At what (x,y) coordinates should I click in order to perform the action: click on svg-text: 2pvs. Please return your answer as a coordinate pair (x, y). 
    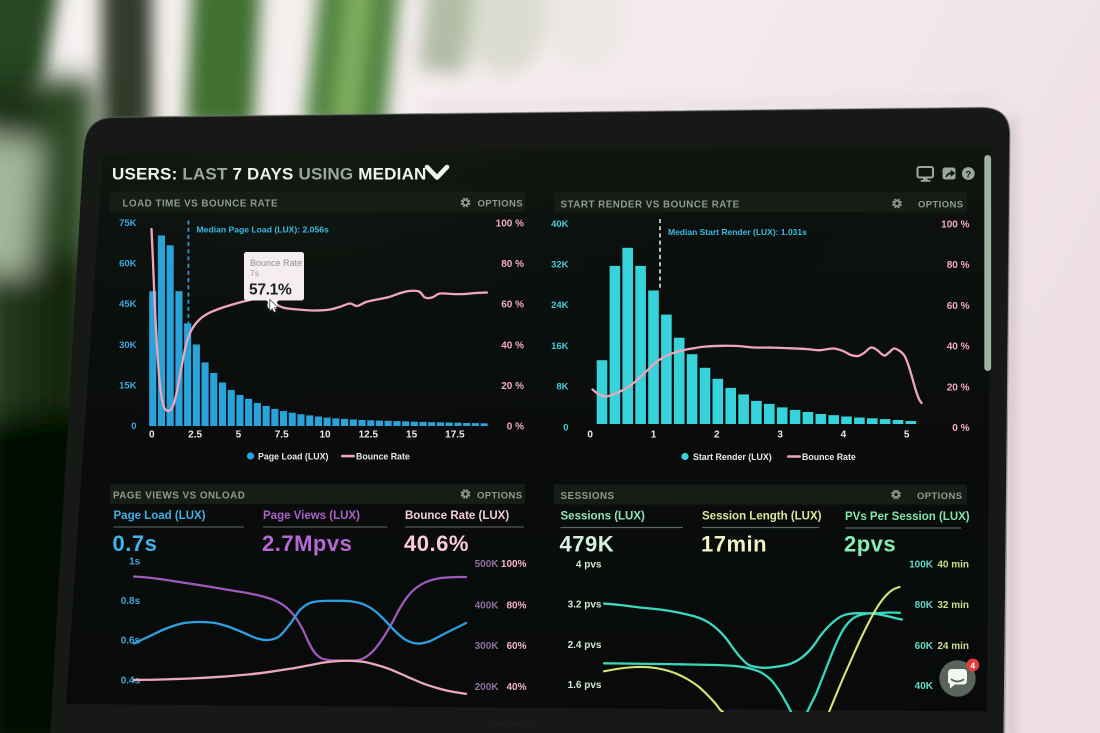
    Looking at the image, I should click on (870, 544).